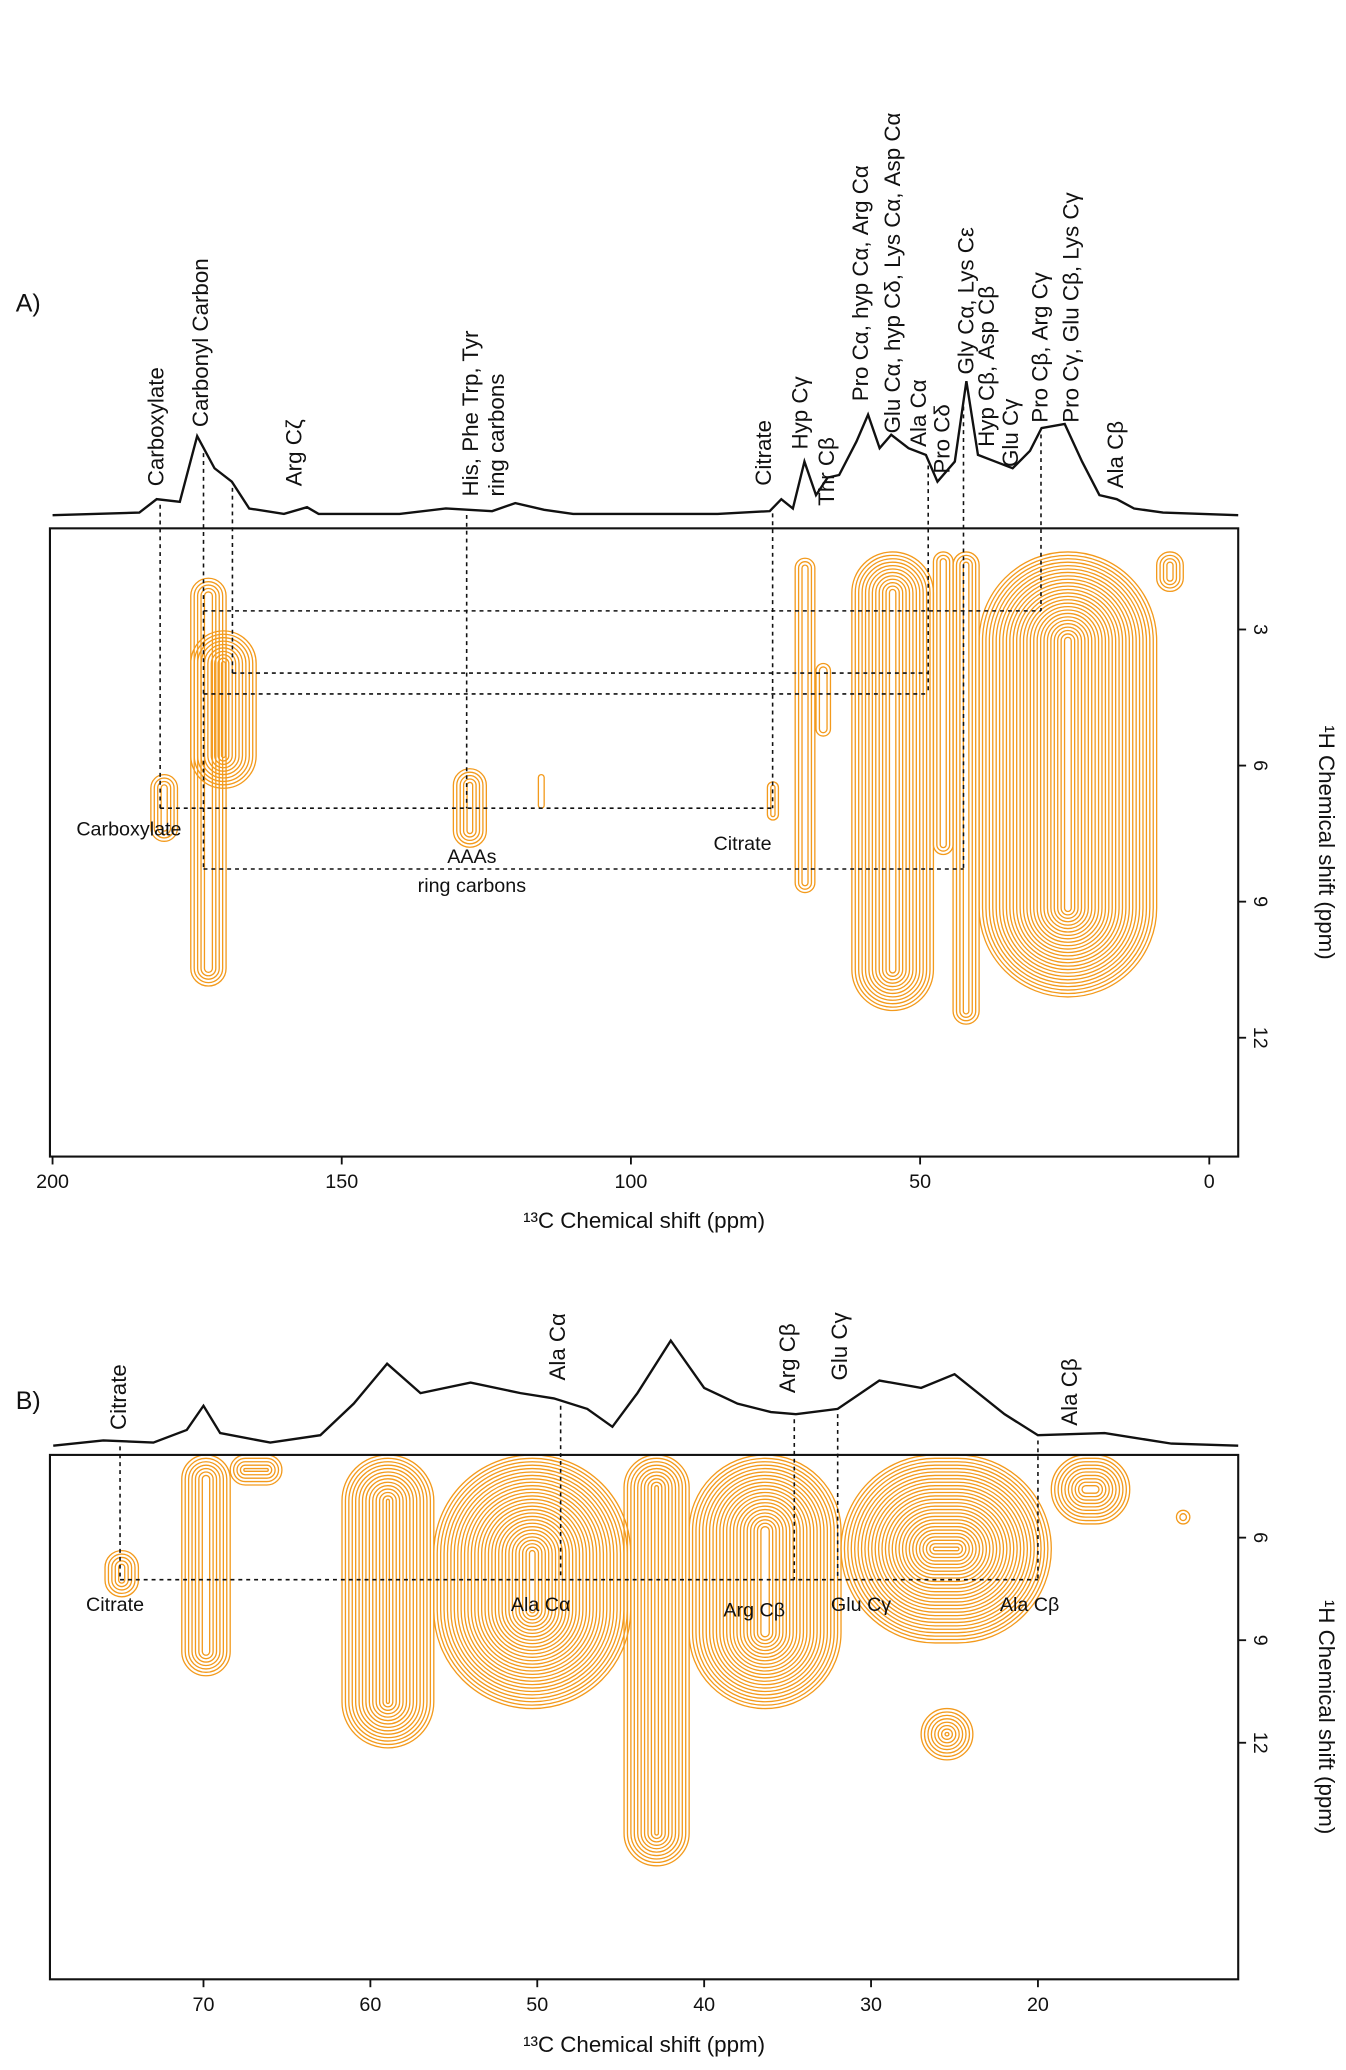  What do you see at coordinates (965, 300) in the screenshot?
I see `peak-label: Gly Cα, Lys Cε` at bounding box center [965, 300].